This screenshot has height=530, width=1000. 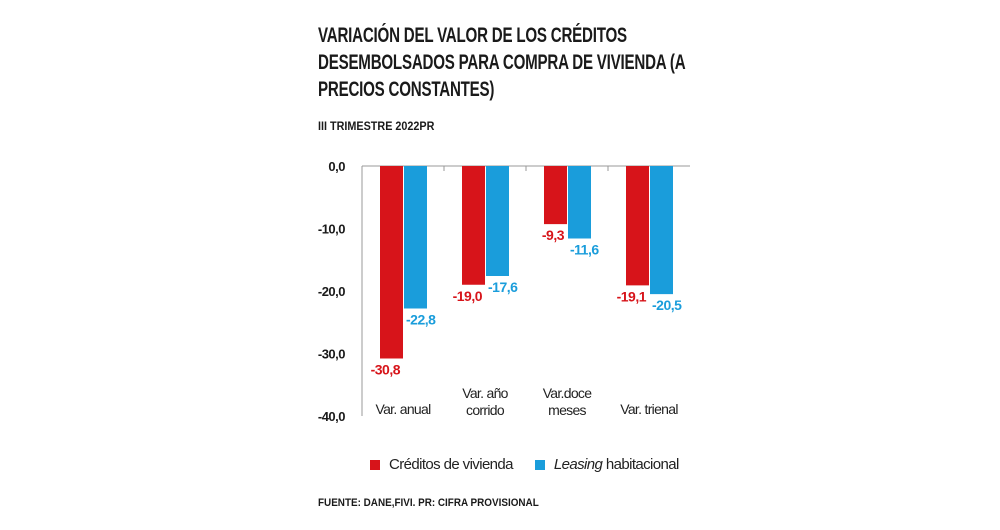 What do you see at coordinates (376, 126) in the screenshot?
I see `chart-subtitle: III TRIMESTRE 2022PR` at bounding box center [376, 126].